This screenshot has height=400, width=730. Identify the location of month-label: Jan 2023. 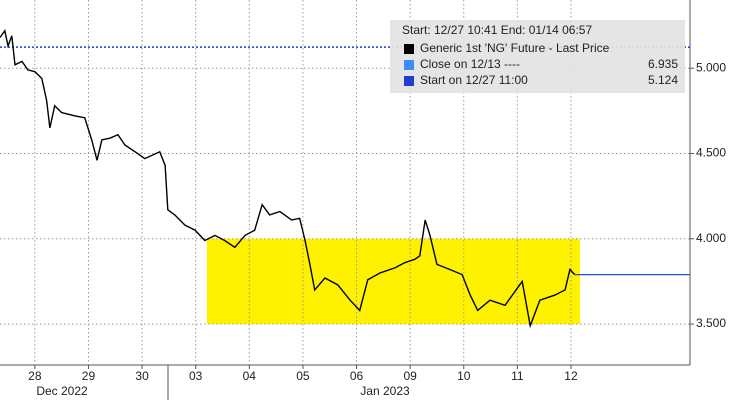
(385, 391).